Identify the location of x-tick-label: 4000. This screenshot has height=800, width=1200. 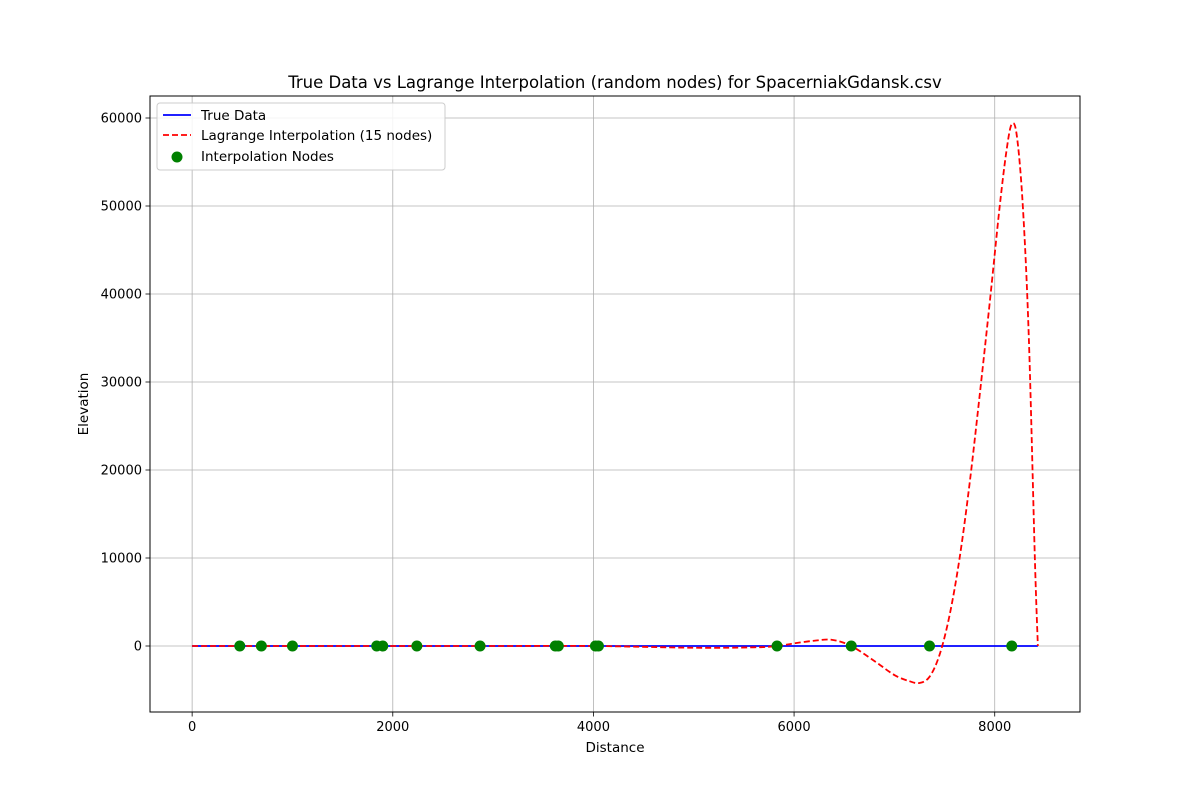
(593, 727).